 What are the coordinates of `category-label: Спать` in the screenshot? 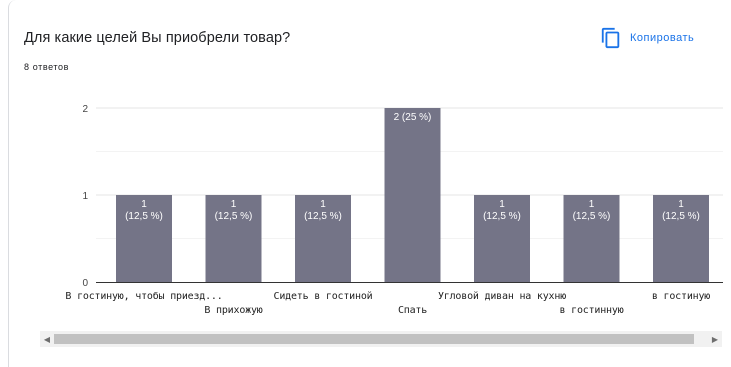 It's located at (412, 310).